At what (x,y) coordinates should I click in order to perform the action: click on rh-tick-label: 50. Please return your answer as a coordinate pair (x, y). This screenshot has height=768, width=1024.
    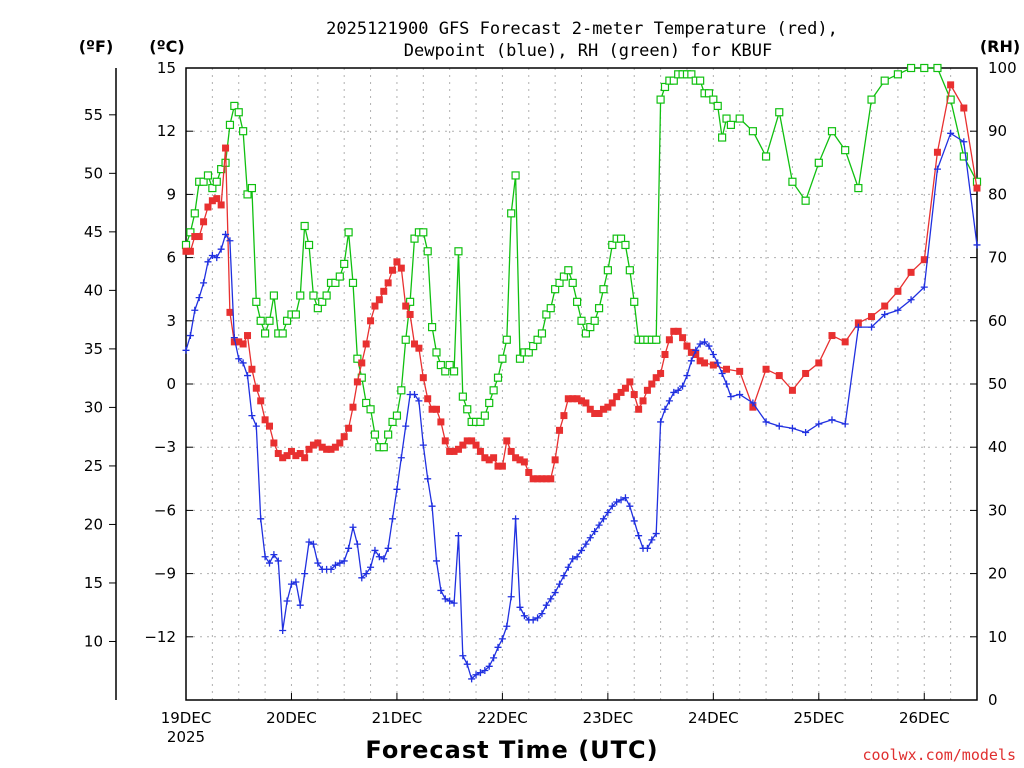
    Looking at the image, I should click on (997, 384).